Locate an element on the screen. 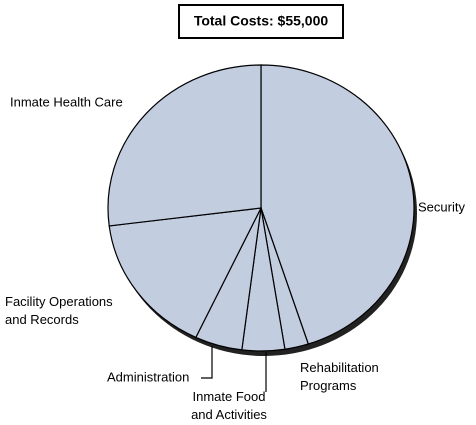 The width and height of the screenshot is (476, 425). slice-label: Inmate Health Care is located at coordinates (66, 101).